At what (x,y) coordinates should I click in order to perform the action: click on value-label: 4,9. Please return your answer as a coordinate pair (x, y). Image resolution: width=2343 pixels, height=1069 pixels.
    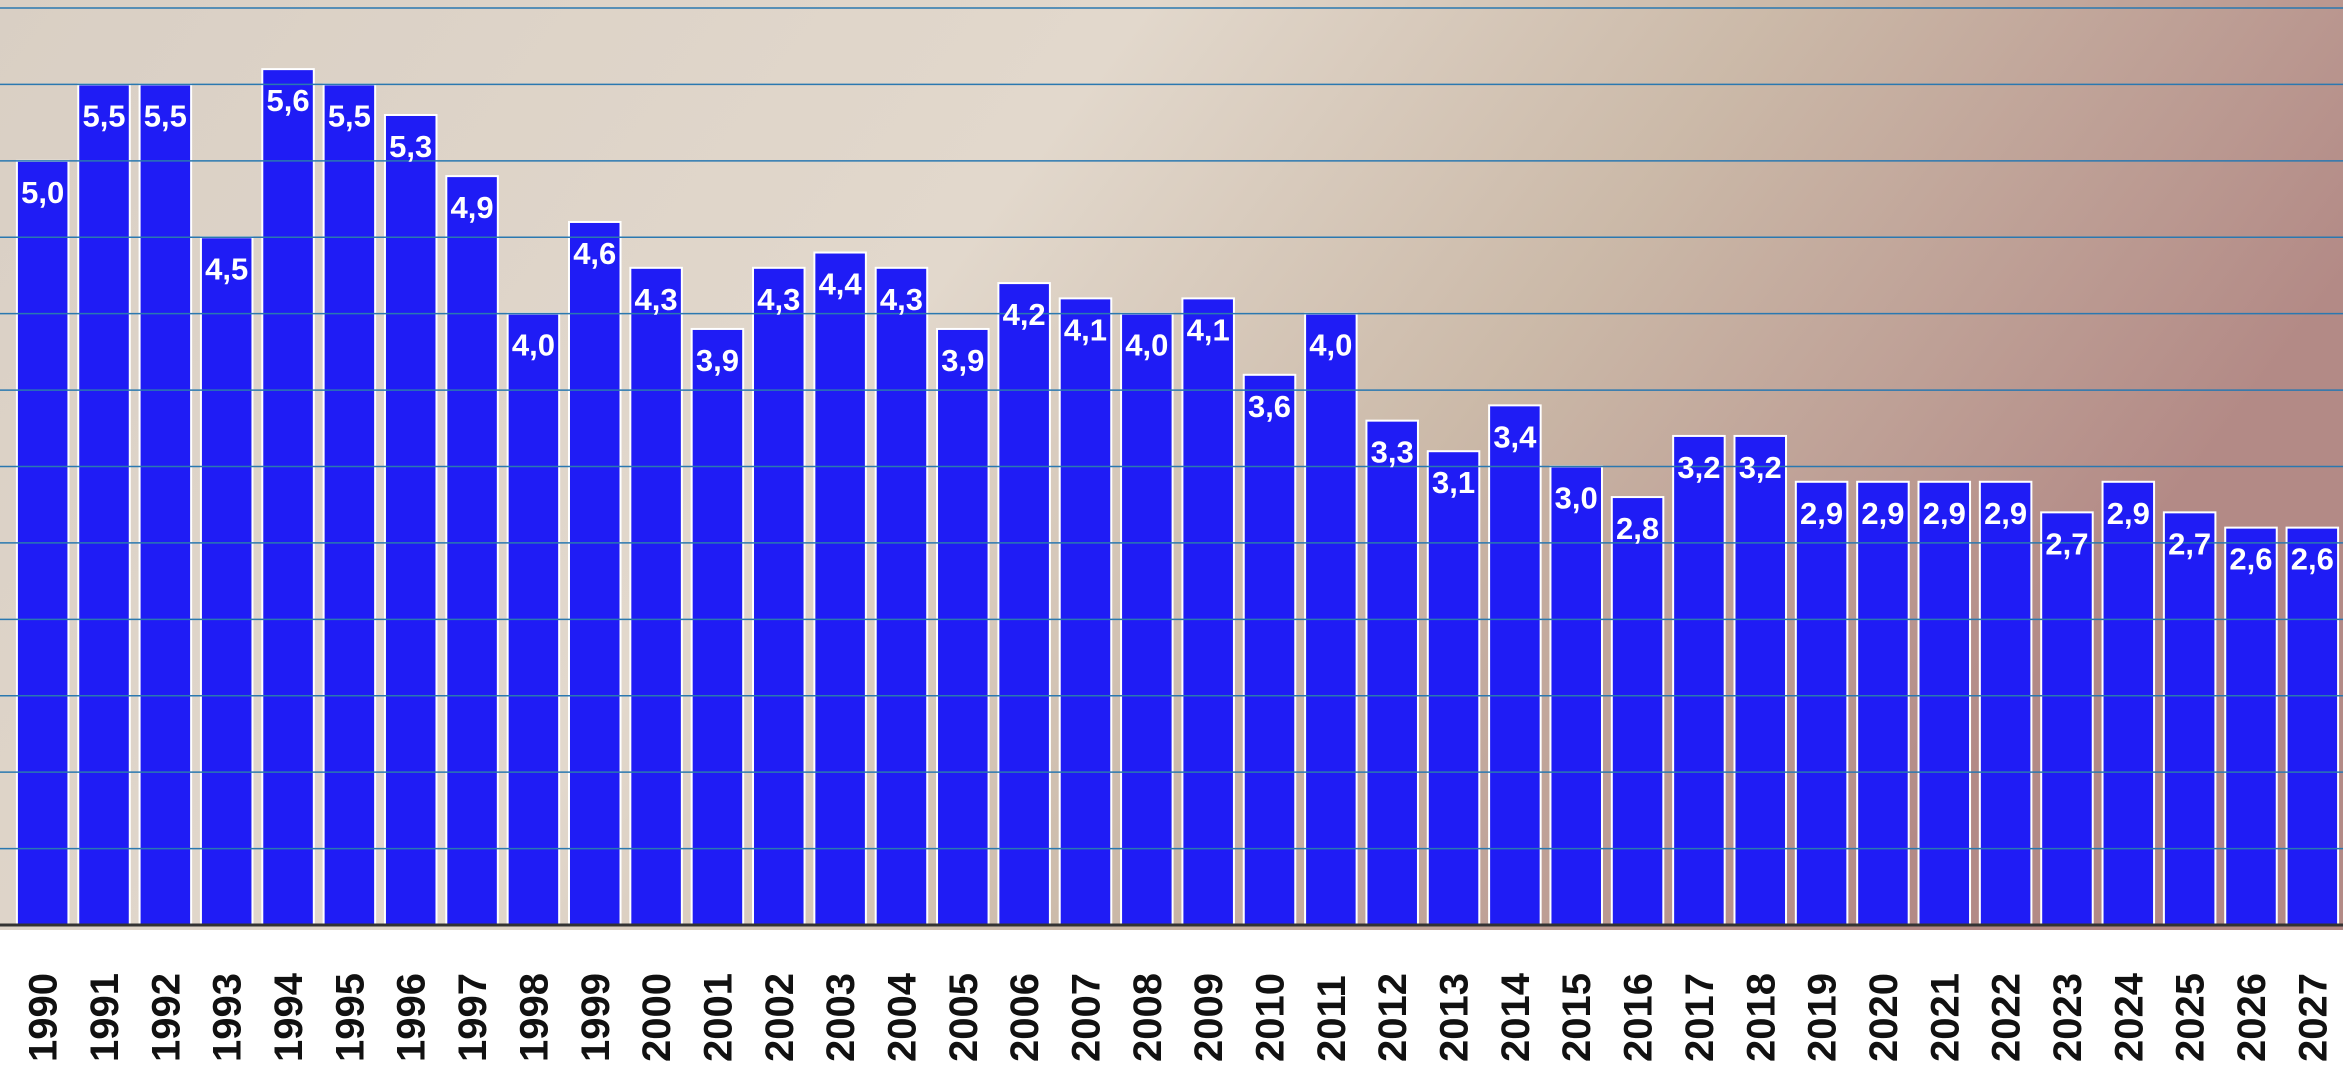
    Looking at the image, I should click on (472, 207).